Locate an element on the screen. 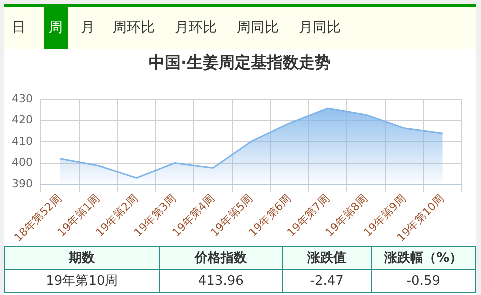  text: 周环比 is located at coordinates (134, 28).